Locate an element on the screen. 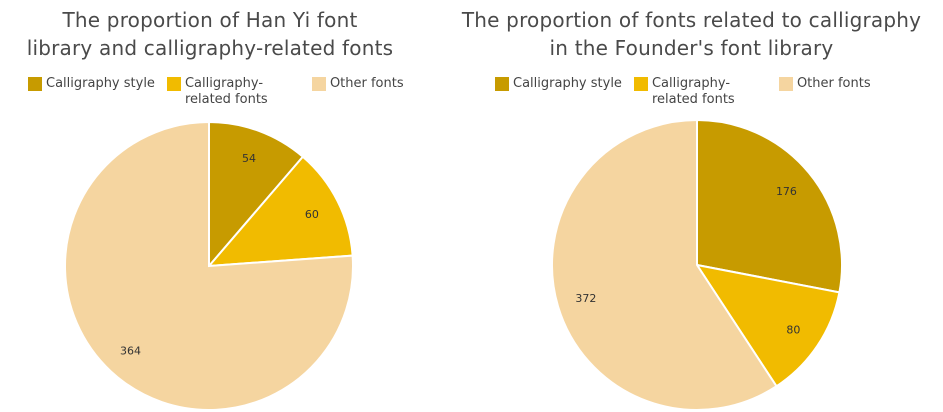 The width and height of the screenshot is (943, 412). data-label: 372 is located at coordinates (585, 298).